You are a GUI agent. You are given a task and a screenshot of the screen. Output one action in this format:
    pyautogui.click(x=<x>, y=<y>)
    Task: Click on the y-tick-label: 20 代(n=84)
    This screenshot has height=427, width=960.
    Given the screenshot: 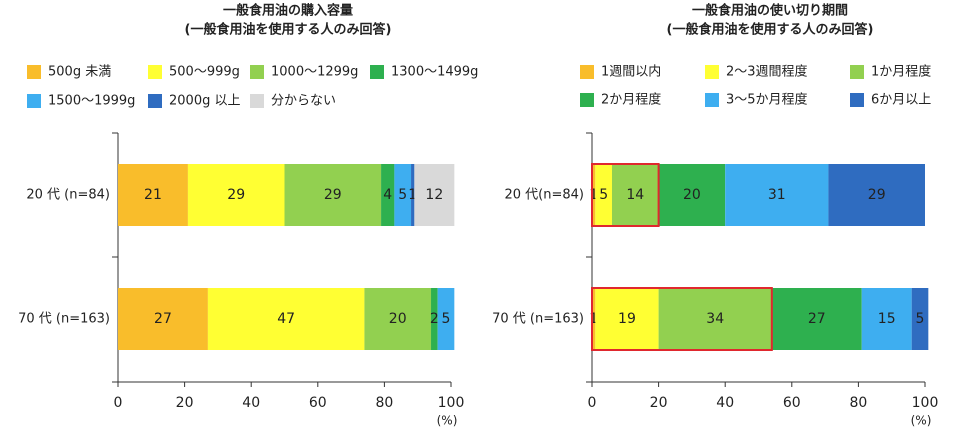 What is the action you would take?
    pyautogui.click(x=545, y=195)
    